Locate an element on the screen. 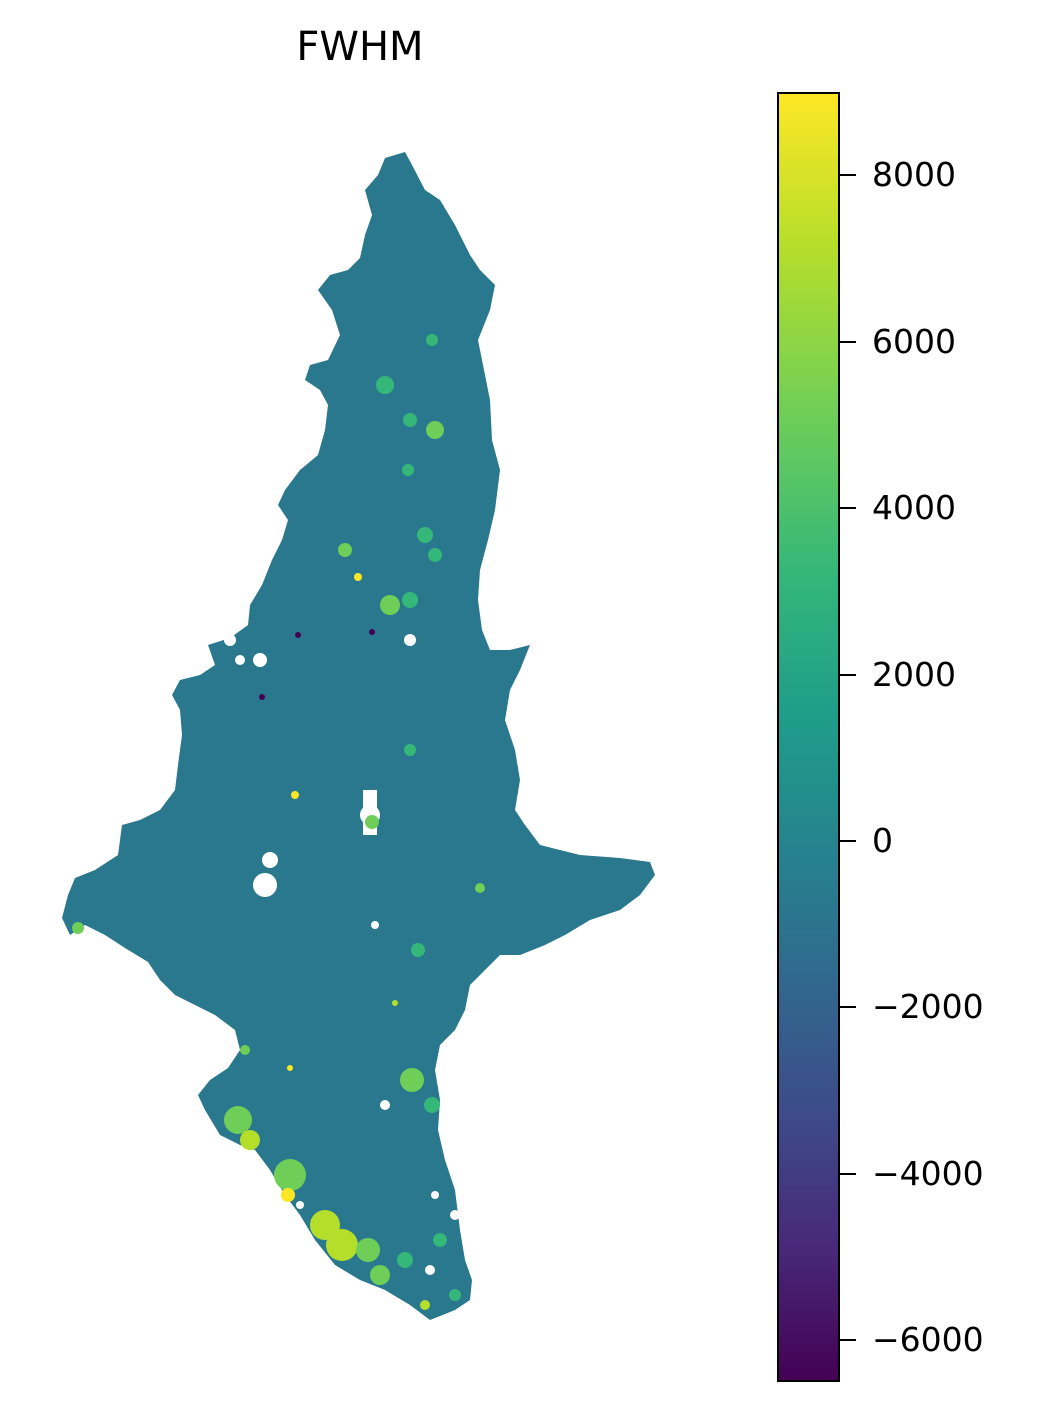 The height and width of the screenshot is (1412, 1041). colorbar-tick-label: −4000 is located at coordinates (928, 1173).